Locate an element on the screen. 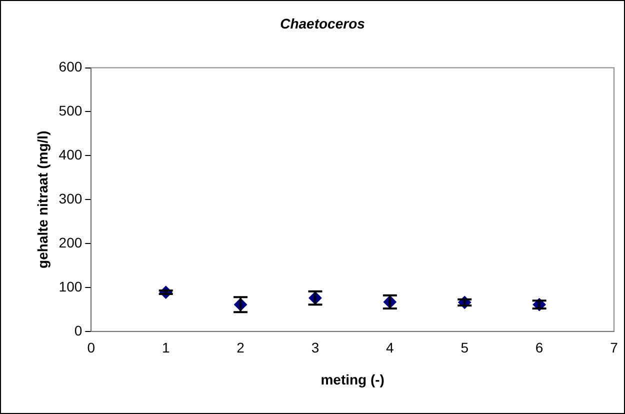  x-tick-label: 6 is located at coordinates (539, 348).